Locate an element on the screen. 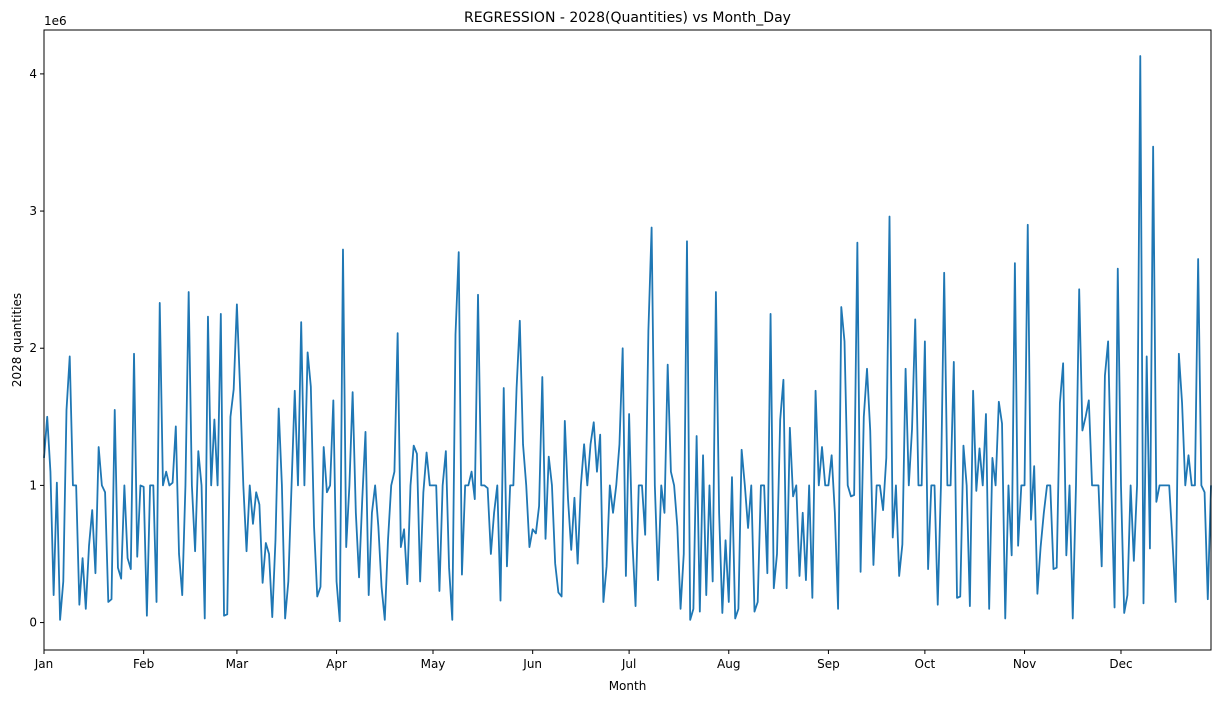  y-axis-label: 2028 quantities is located at coordinates (17, 340).